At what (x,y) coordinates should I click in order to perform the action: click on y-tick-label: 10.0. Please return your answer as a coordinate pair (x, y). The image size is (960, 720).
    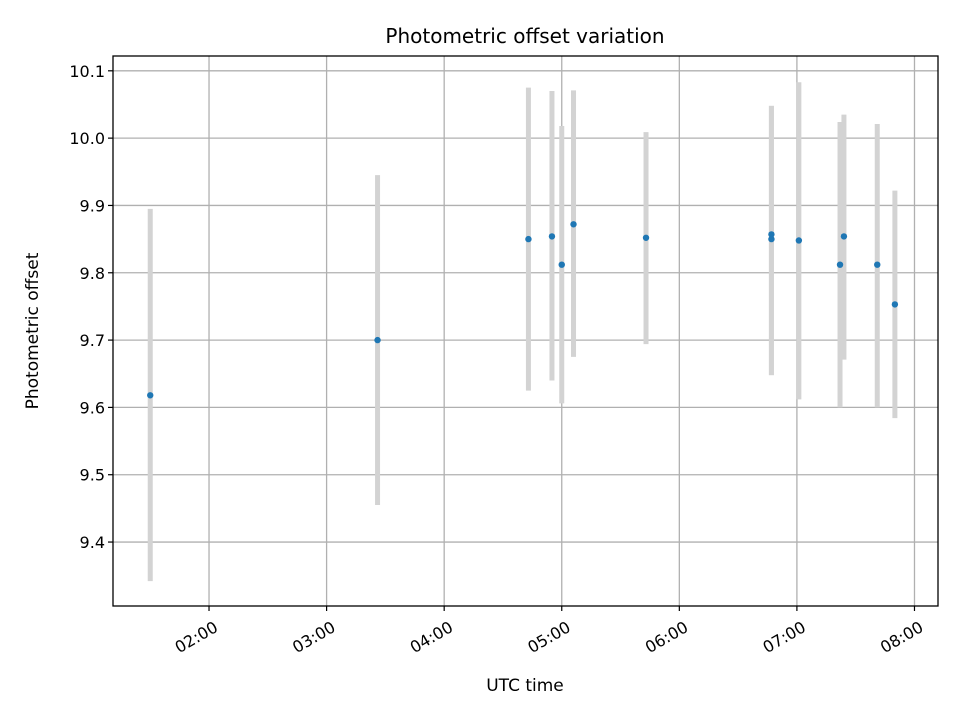
    Looking at the image, I should click on (87, 138).